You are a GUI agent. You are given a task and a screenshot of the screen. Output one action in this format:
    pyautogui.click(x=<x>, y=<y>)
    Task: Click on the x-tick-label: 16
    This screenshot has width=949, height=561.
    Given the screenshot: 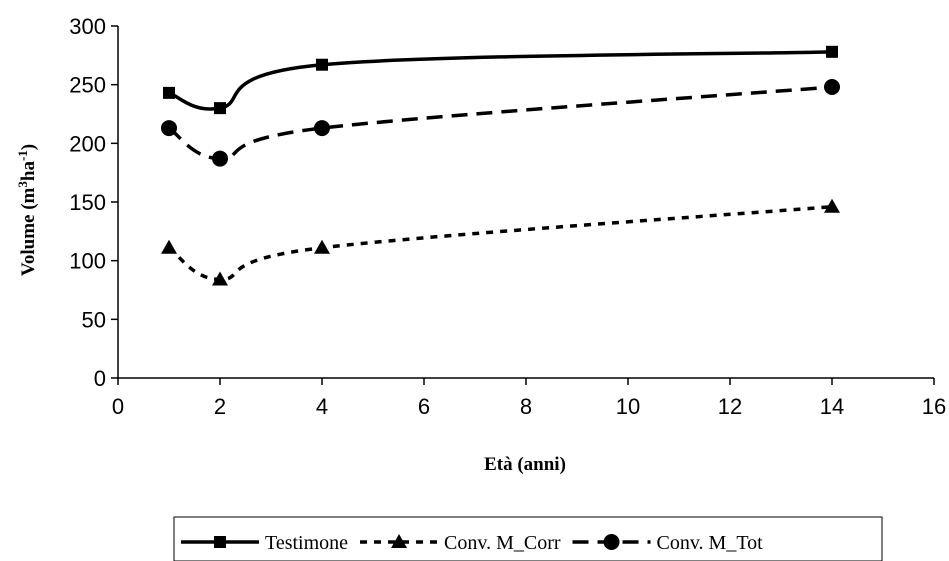 What is the action you would take?
    pyautogui.click(x=934, y=406)
    